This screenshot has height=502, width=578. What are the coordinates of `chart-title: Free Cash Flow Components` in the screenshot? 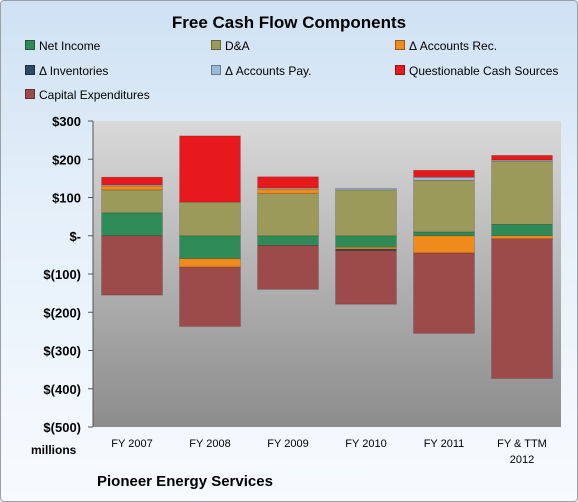 It's located at (289, 22).